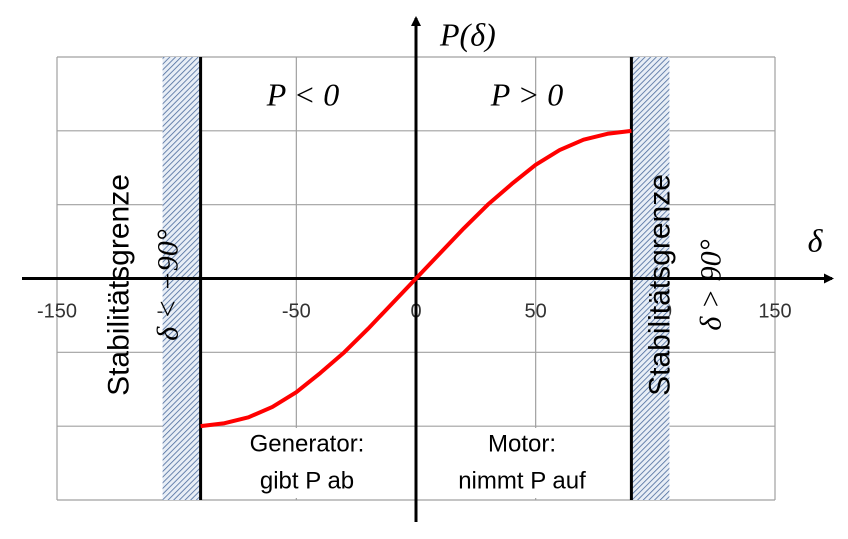  I want to click on limit-label: δ > 90°, so click(710, 284).